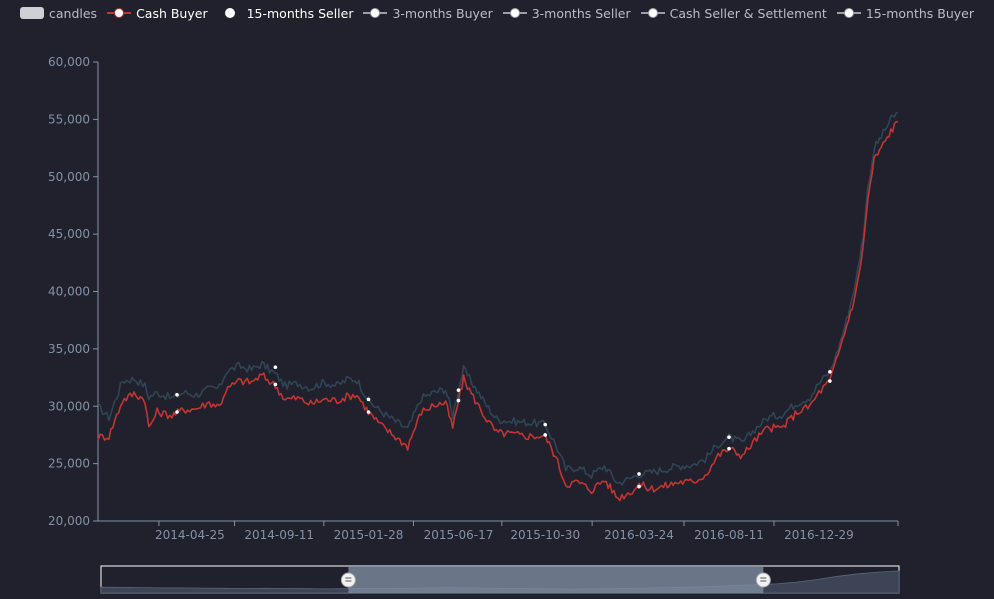 This screenshot has width=994, height=599. I want to click on legend-item-3-months-buyer: 3-months Buyer, so click(428, 13).